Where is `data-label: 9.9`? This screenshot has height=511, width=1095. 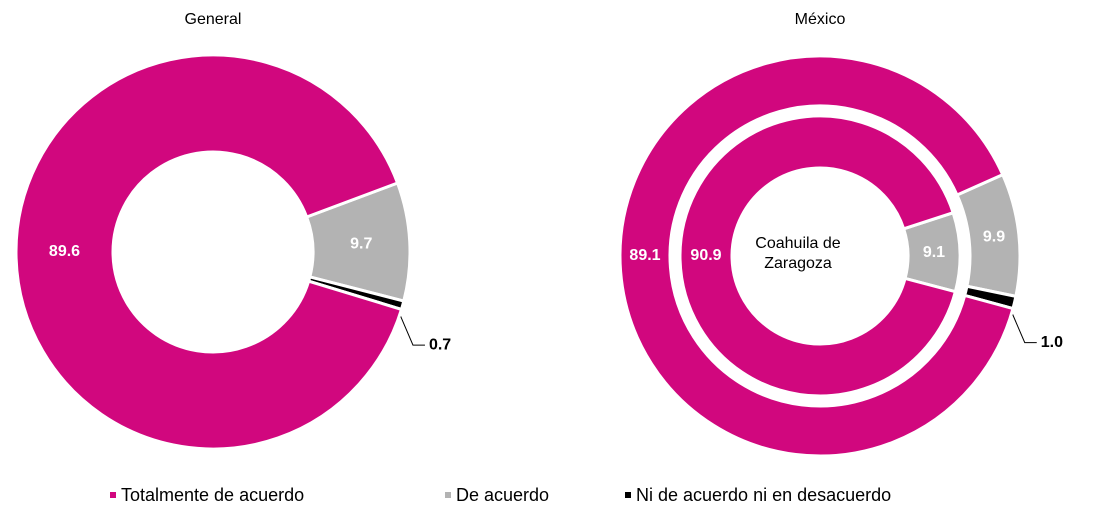 data-label: 9.9 is located at coordinates (994, 236).